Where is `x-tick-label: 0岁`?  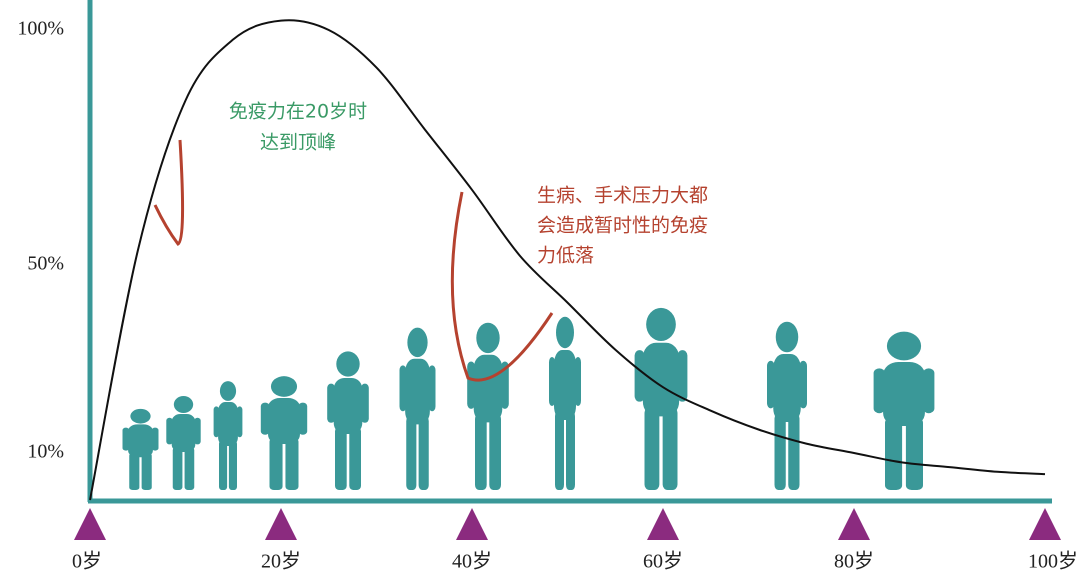 x-tick-label: 0岁 is located at coordinates (87, 561).